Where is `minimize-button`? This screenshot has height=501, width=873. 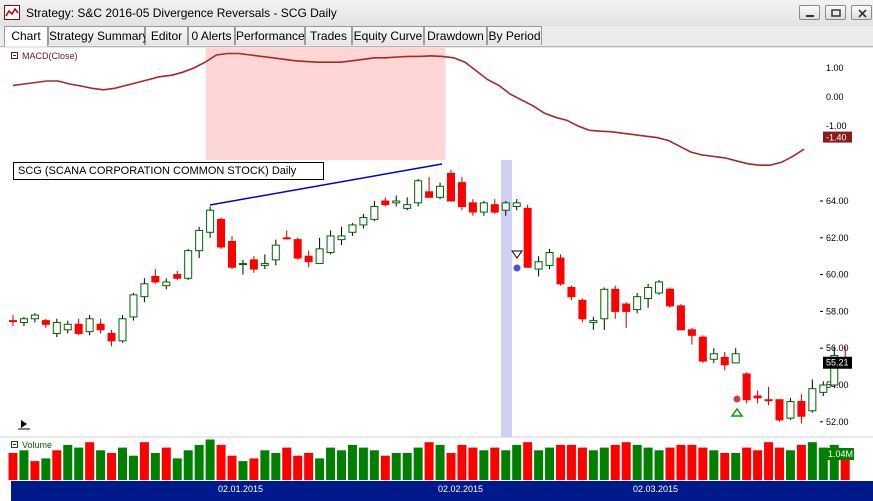 minimize-button is located at coordinates (809, 12).